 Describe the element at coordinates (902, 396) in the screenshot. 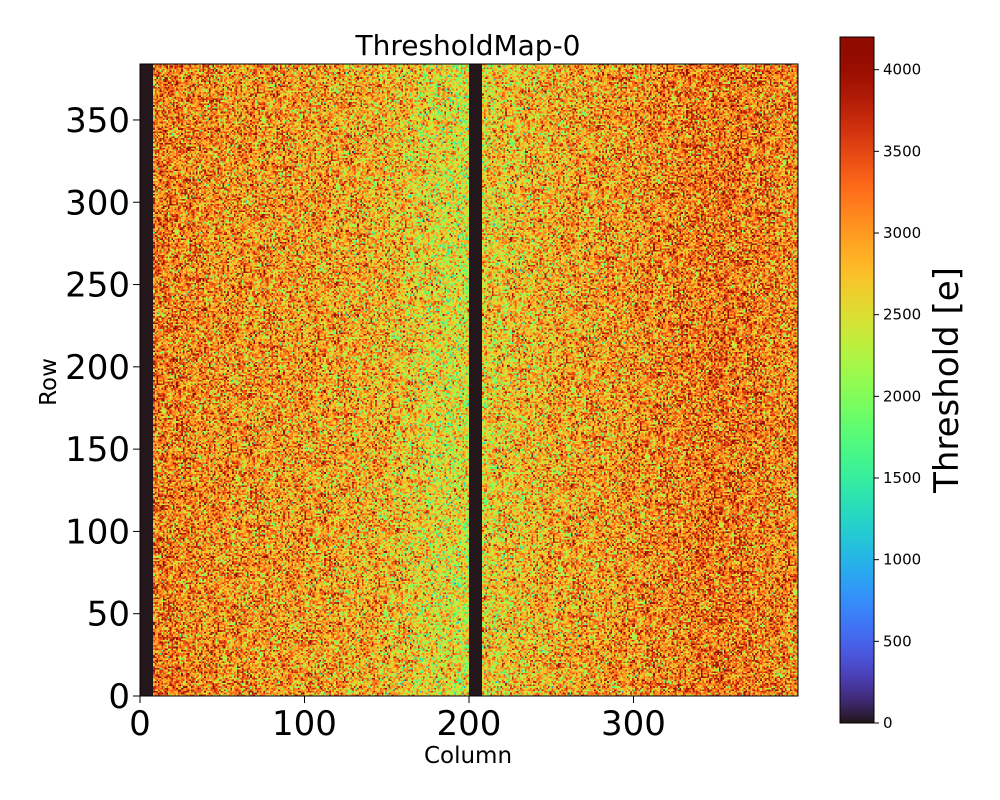

I see `colorbar-tick-label: 2000` at that location.